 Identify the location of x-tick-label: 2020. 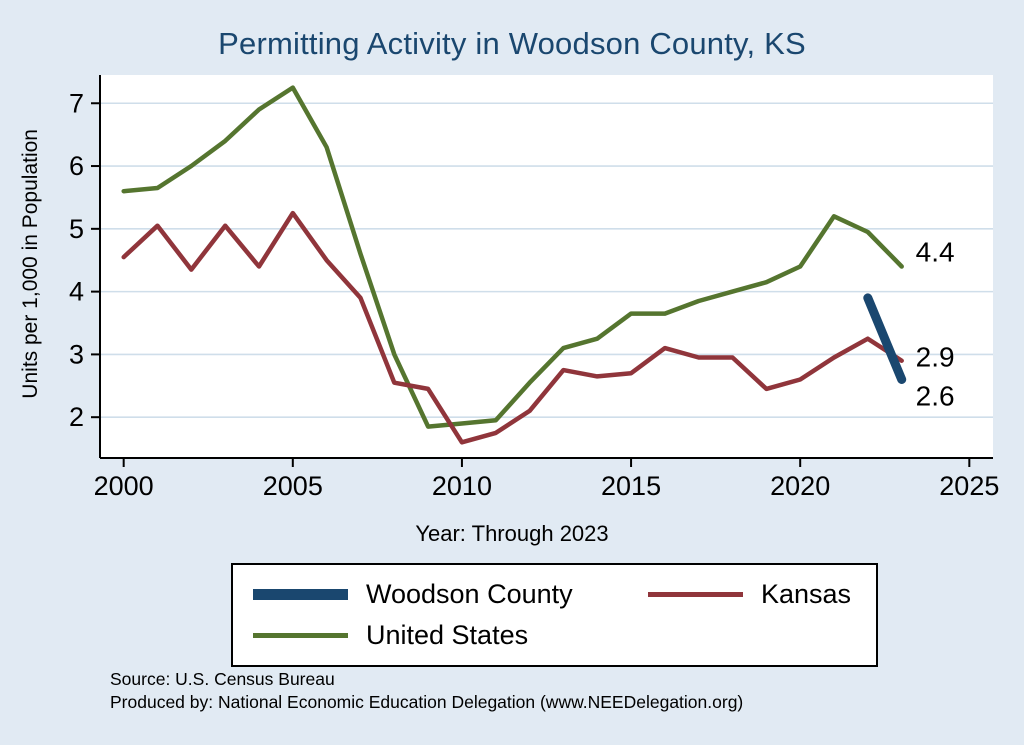
(800, 486).